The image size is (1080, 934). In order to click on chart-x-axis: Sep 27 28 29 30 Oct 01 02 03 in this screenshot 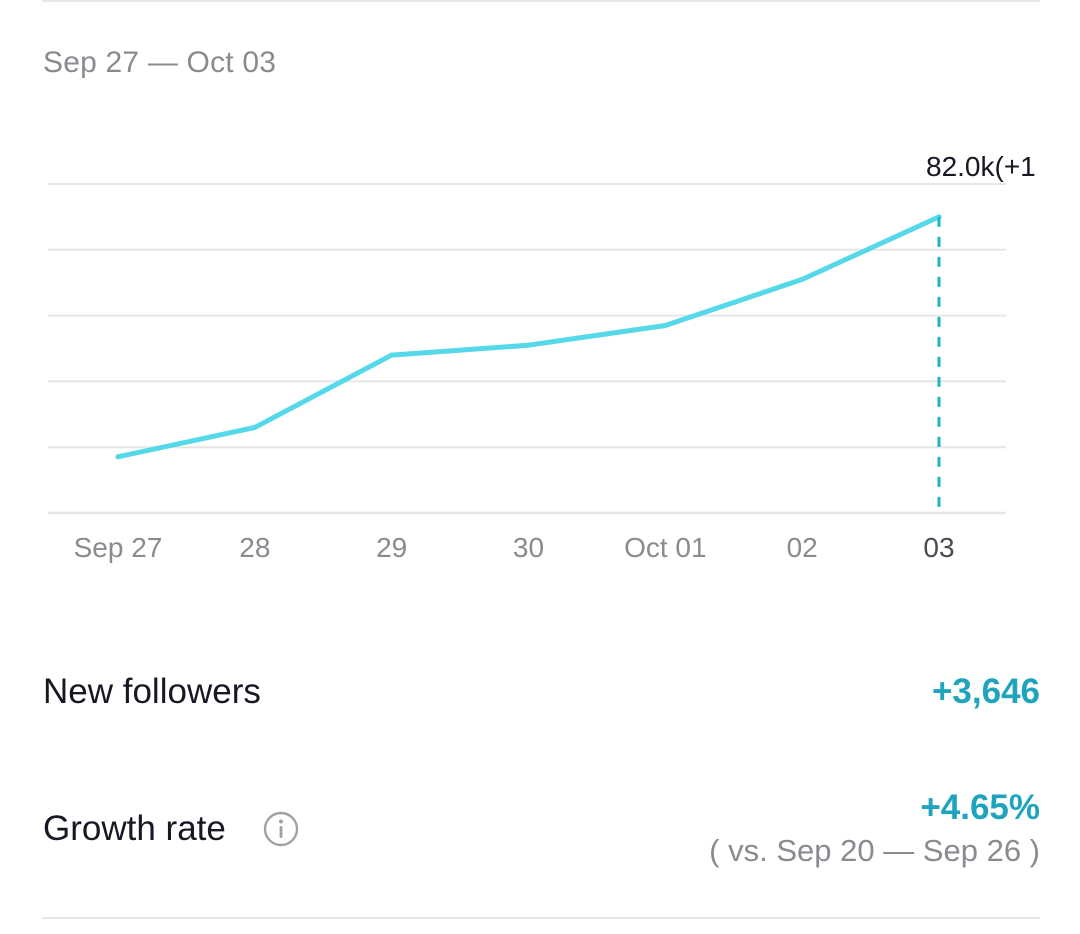, I will do `click(514, 547)`.